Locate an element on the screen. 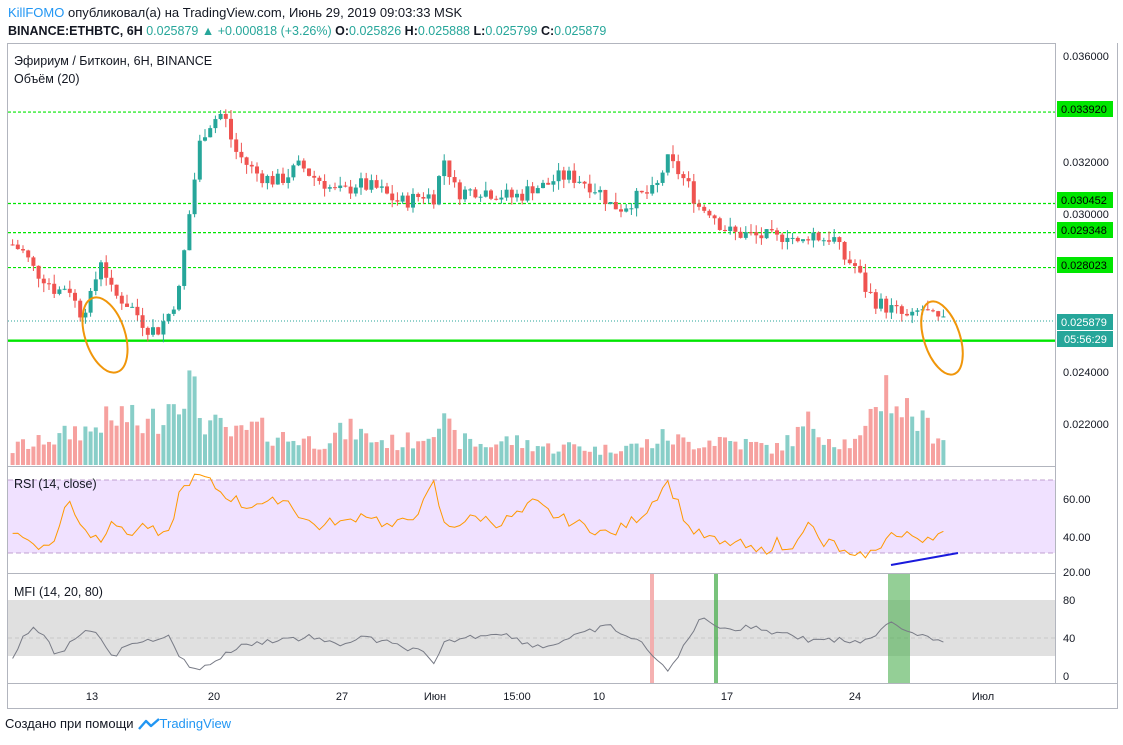 This screenshot has height=745, width=1123. level-label: 0.030452 is located at coordinates (1084, 201).